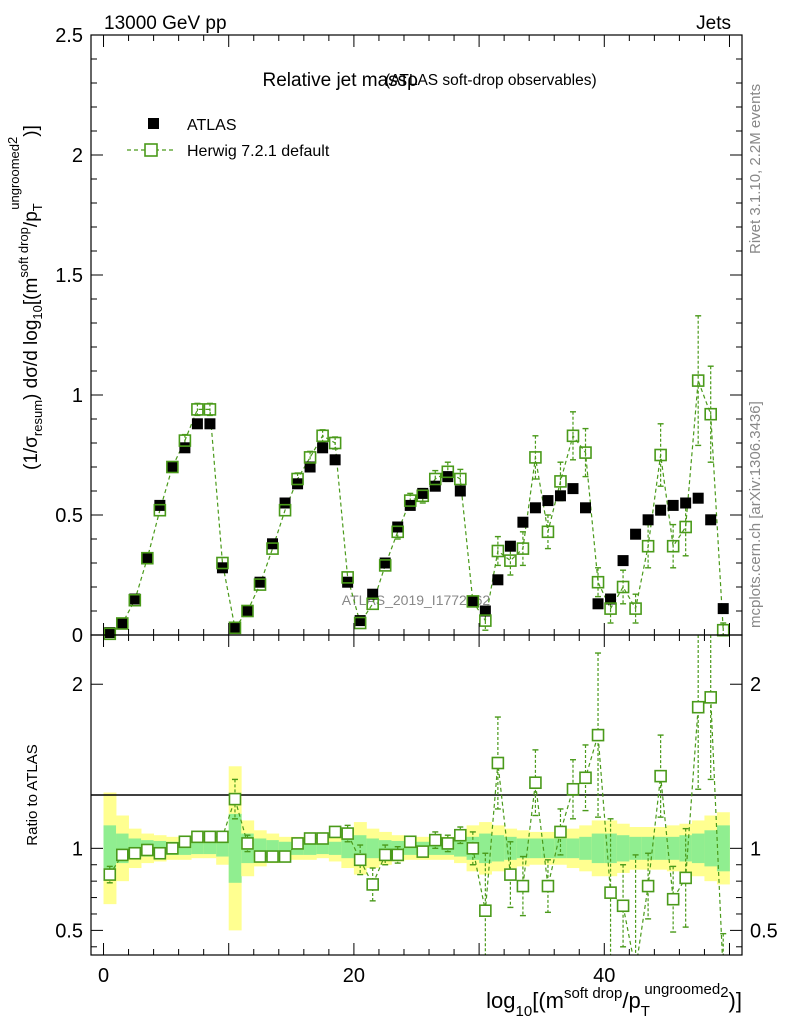  I want to click on ratio-y-tick-label-left: 1, so click(77, 849).